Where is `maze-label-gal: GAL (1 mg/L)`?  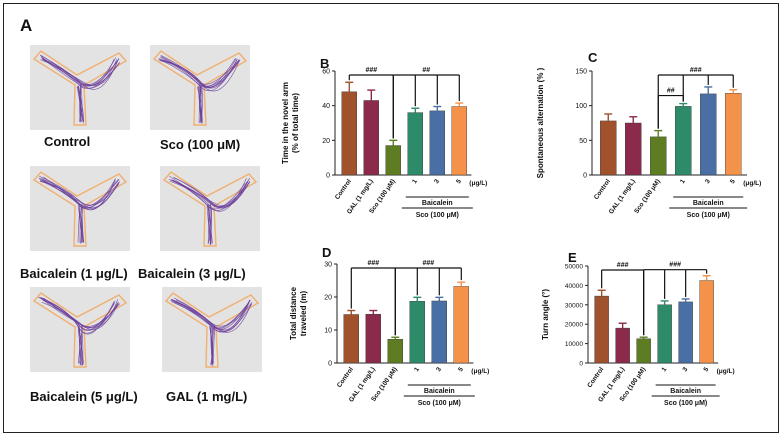 maze-label-gal: GAL (1 mg/L) is located at coordinates (207, 396).